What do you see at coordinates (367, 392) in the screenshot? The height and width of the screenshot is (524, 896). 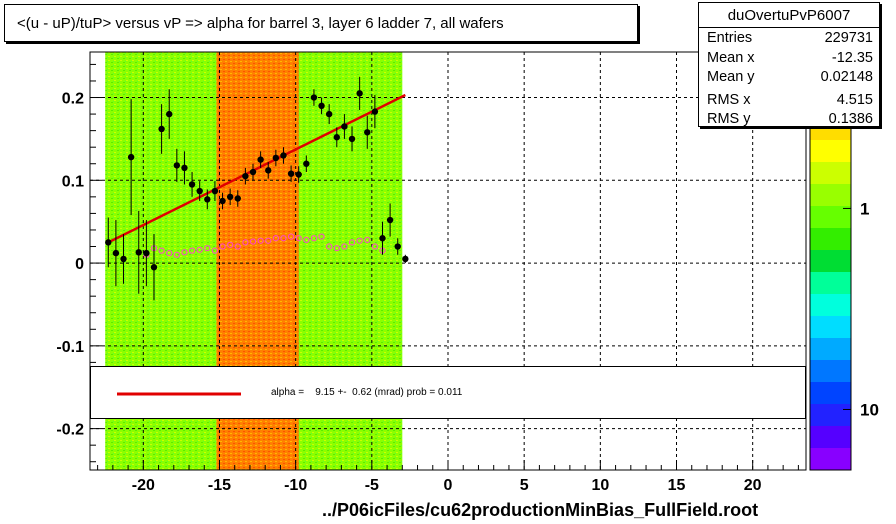 I see `legend-text: alpha = 9.15 +- 0.62 (mrad) prob = 0.011` at bounding box center [367, 392].